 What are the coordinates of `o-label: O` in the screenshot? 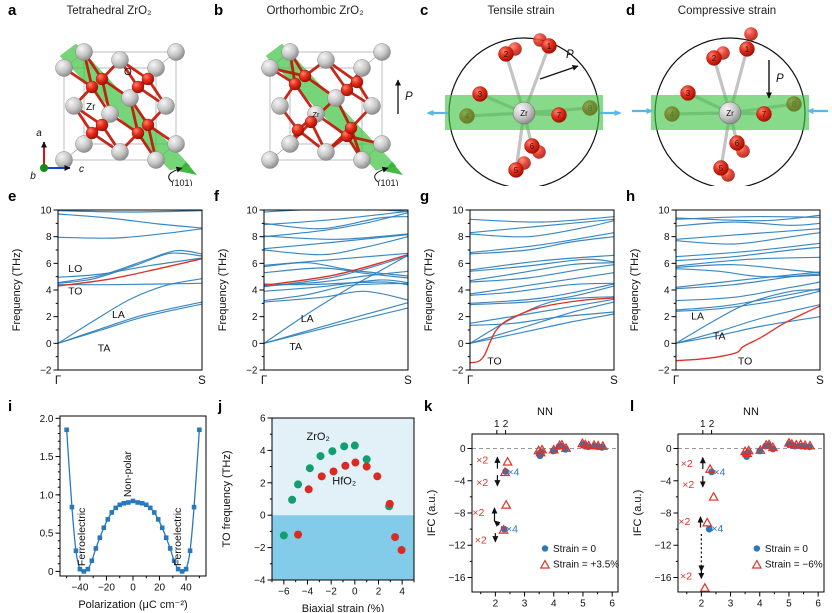 It's located at (128, 72).